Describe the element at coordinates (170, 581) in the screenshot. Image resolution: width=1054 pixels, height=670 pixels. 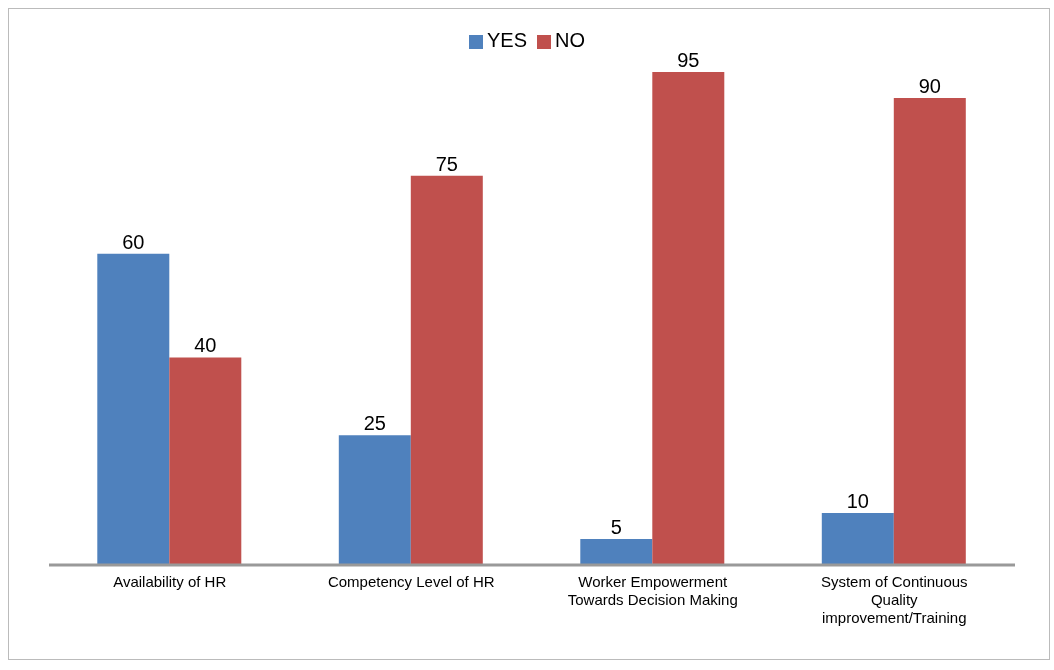
I see `x-tick-label: Availability of HR` at that location.